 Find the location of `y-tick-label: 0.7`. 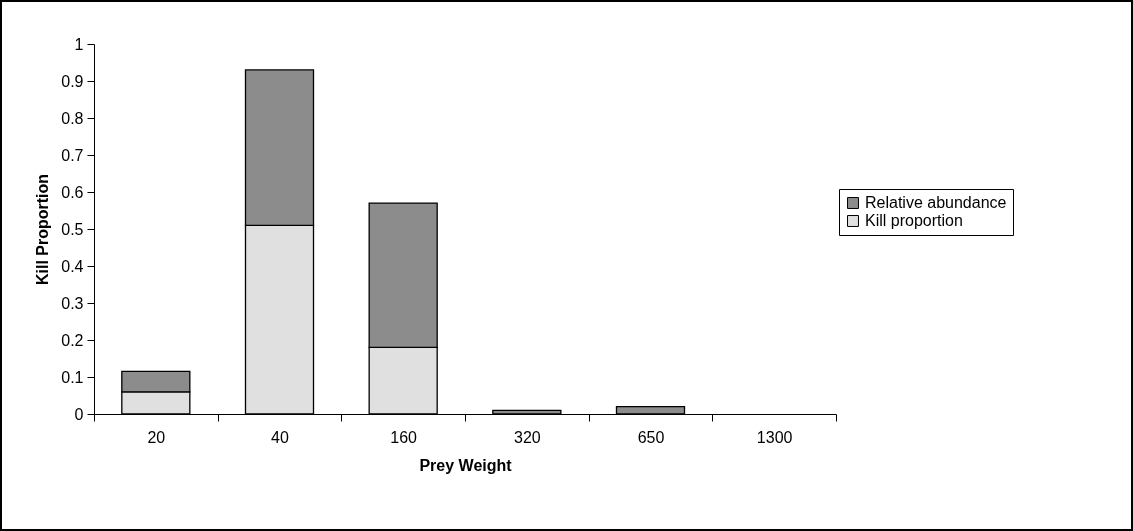

y-tick-label: 0.7 is located at coordinates (72, 155).